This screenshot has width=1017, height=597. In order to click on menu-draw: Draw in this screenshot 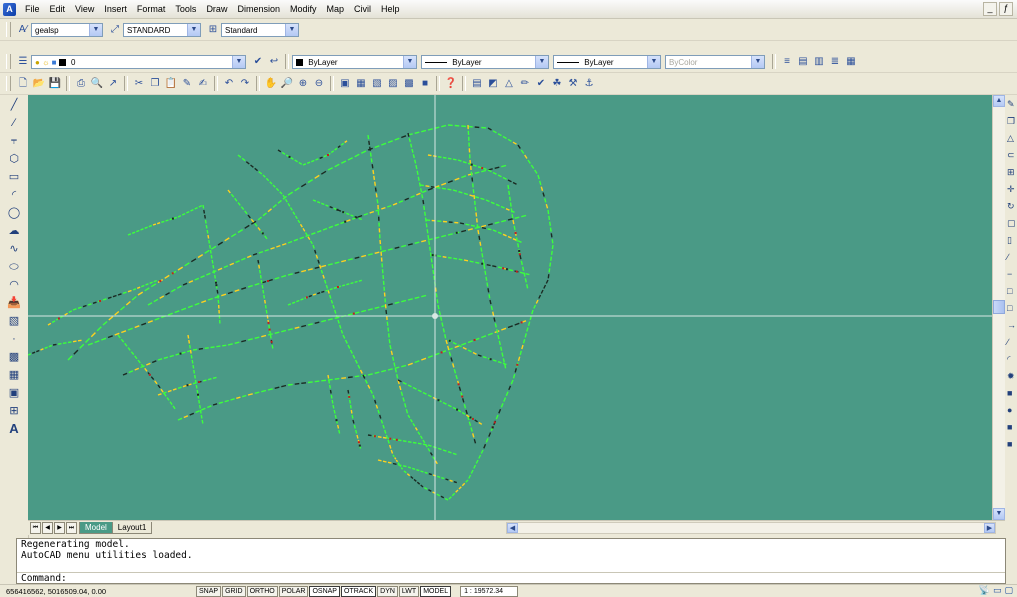, I will do `click(216, 9)`.